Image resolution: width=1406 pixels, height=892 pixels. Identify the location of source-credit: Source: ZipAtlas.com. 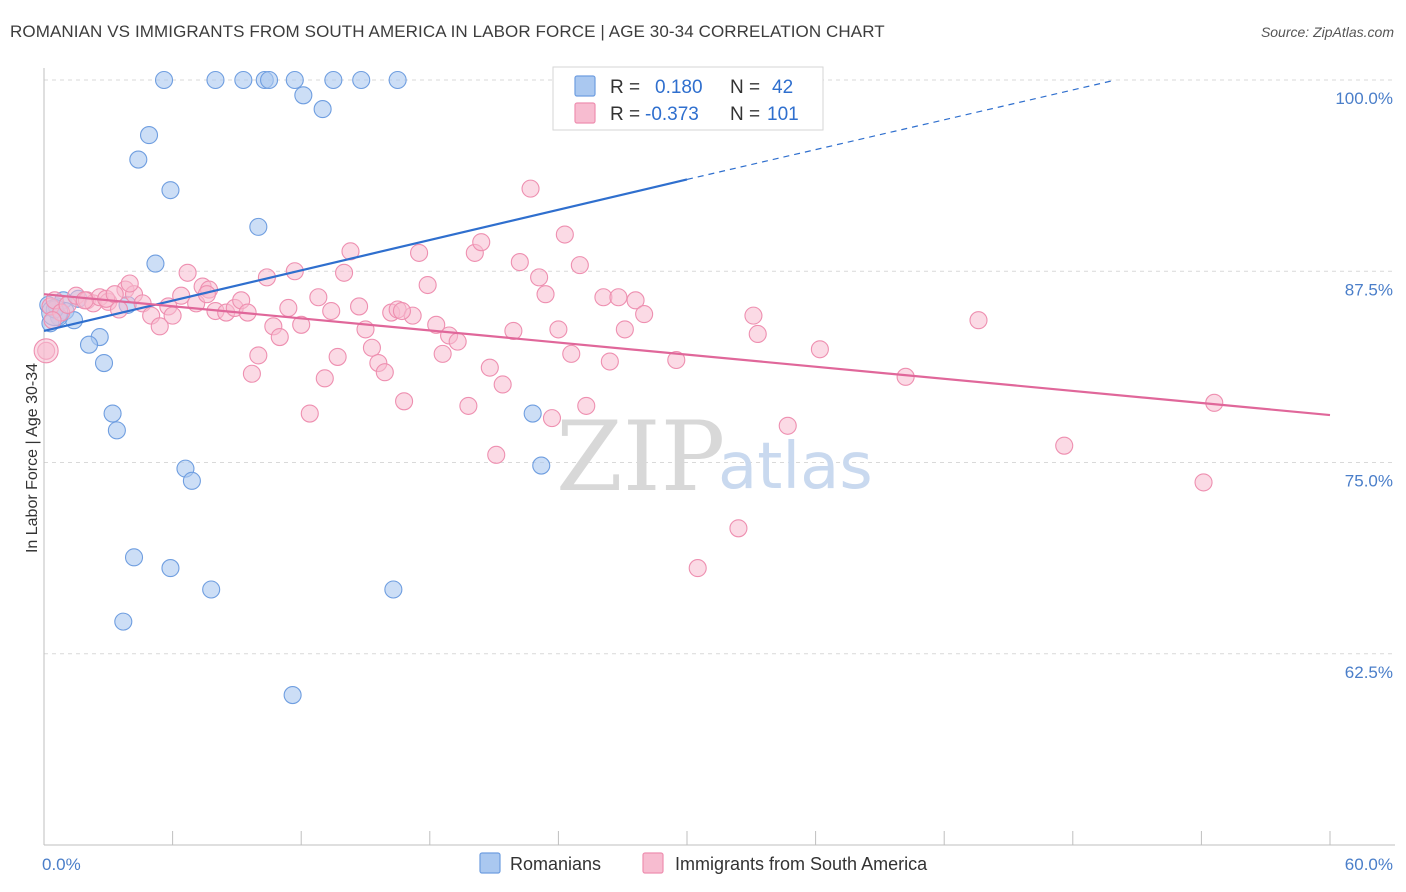
(1327, 32).